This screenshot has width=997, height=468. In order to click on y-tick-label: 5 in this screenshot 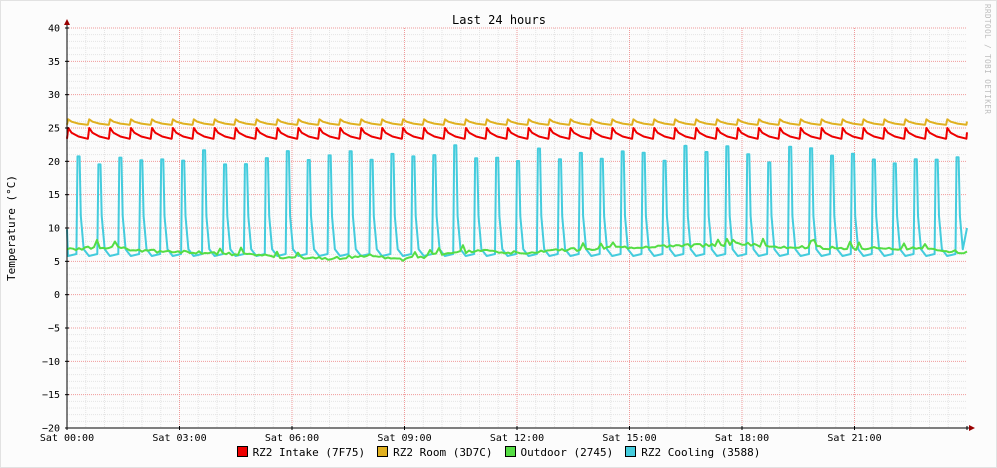, I will do `click(57, 262)`.